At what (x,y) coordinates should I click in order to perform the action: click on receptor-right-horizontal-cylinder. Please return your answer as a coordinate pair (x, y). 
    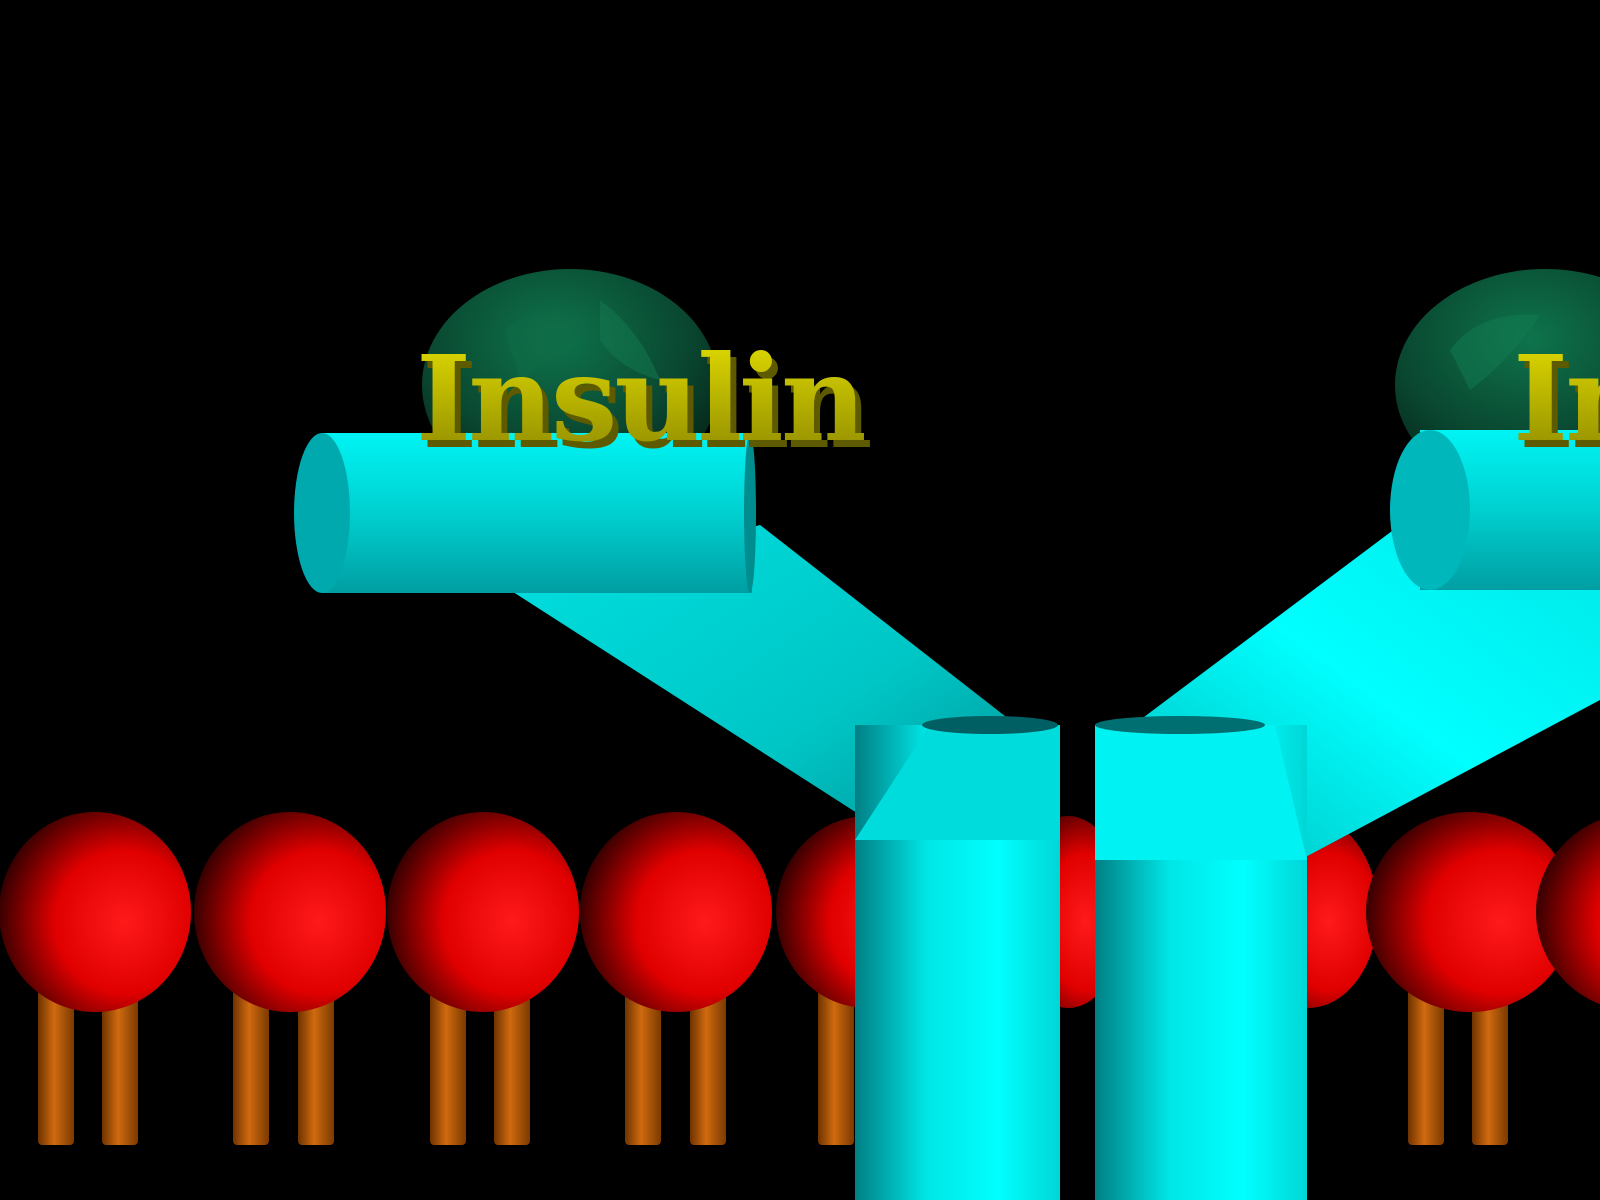
    Looking at the image, I should click on (1495, 510).